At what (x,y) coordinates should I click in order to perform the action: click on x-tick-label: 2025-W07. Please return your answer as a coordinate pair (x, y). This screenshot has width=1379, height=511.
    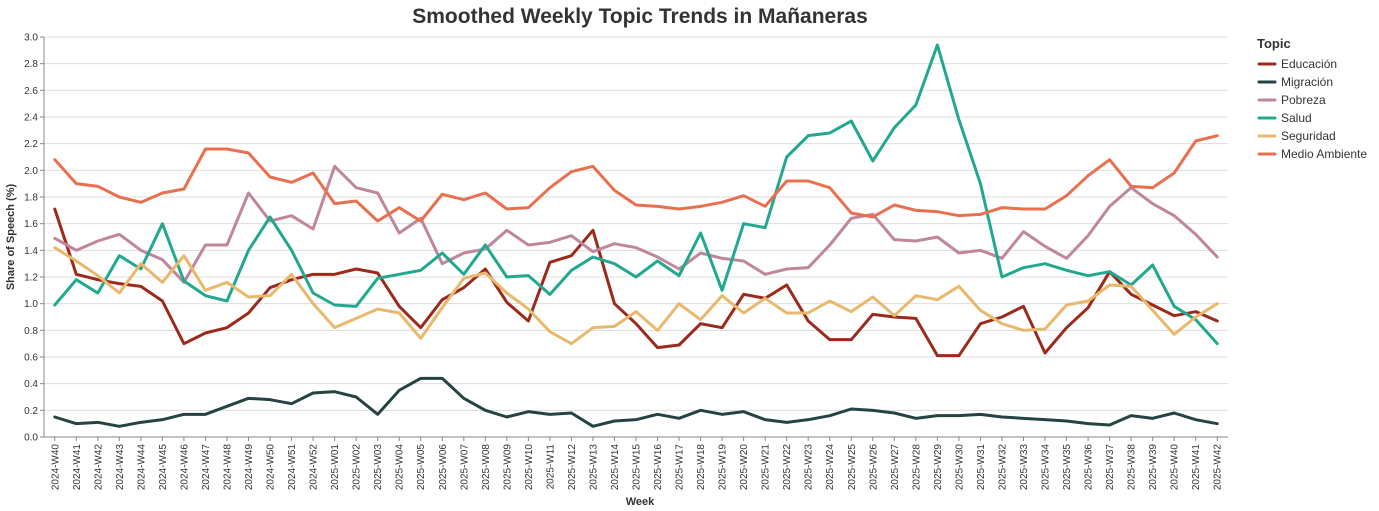
    Looking at the image, I should click on (464, 467).